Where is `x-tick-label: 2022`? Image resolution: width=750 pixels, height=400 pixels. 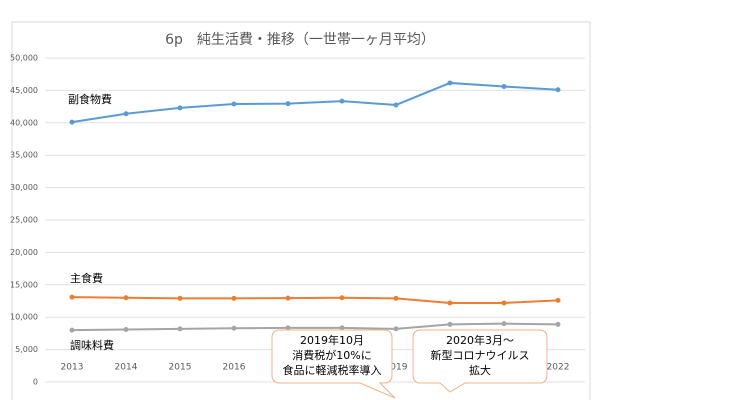
x-tick-label: 2022 is located at coordinates (558, 368).